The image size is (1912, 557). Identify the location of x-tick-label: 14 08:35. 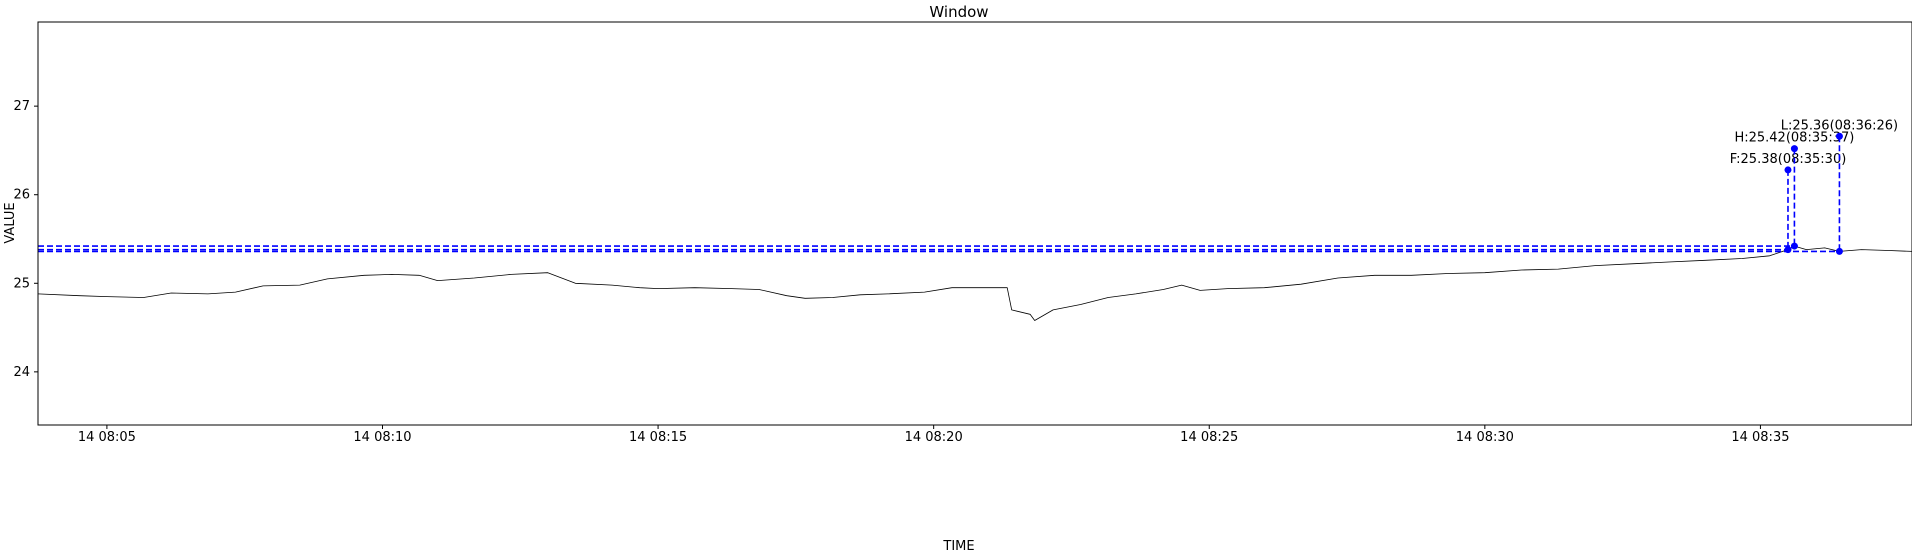
(1760, 437).